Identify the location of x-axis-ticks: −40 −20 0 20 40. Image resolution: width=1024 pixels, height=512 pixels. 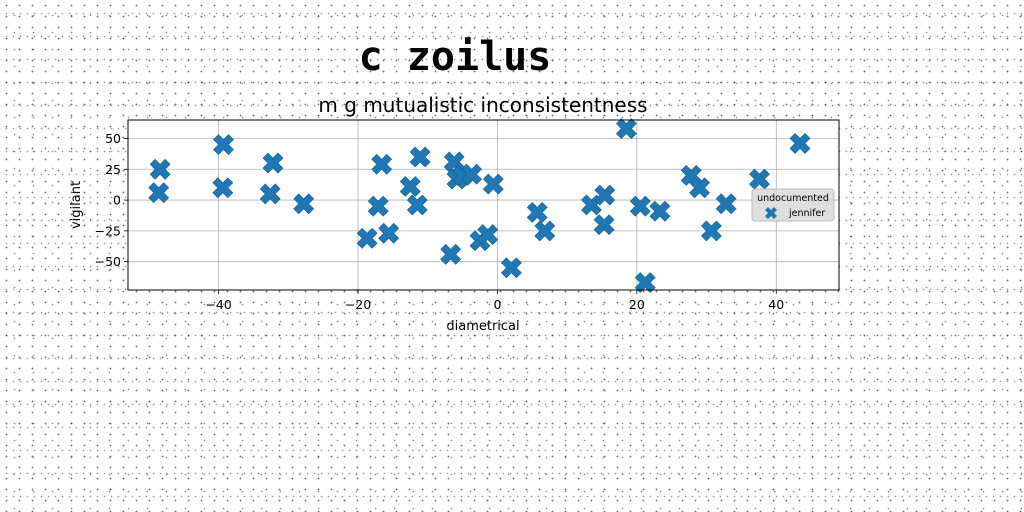
(494, 301).